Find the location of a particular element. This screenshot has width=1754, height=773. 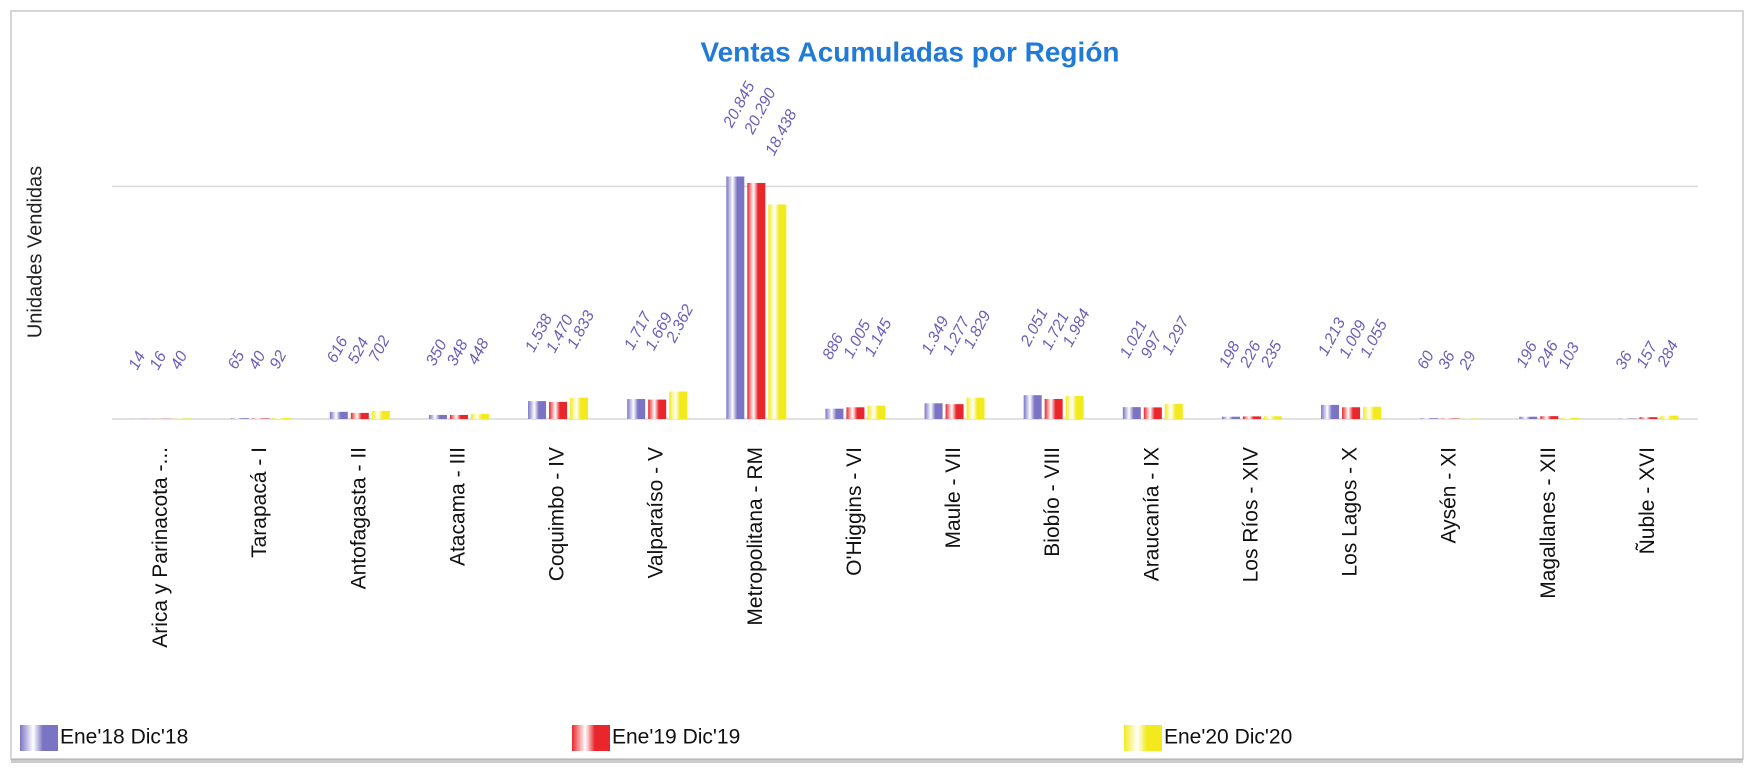

frame-shadow is located at coordinates (877, 761).